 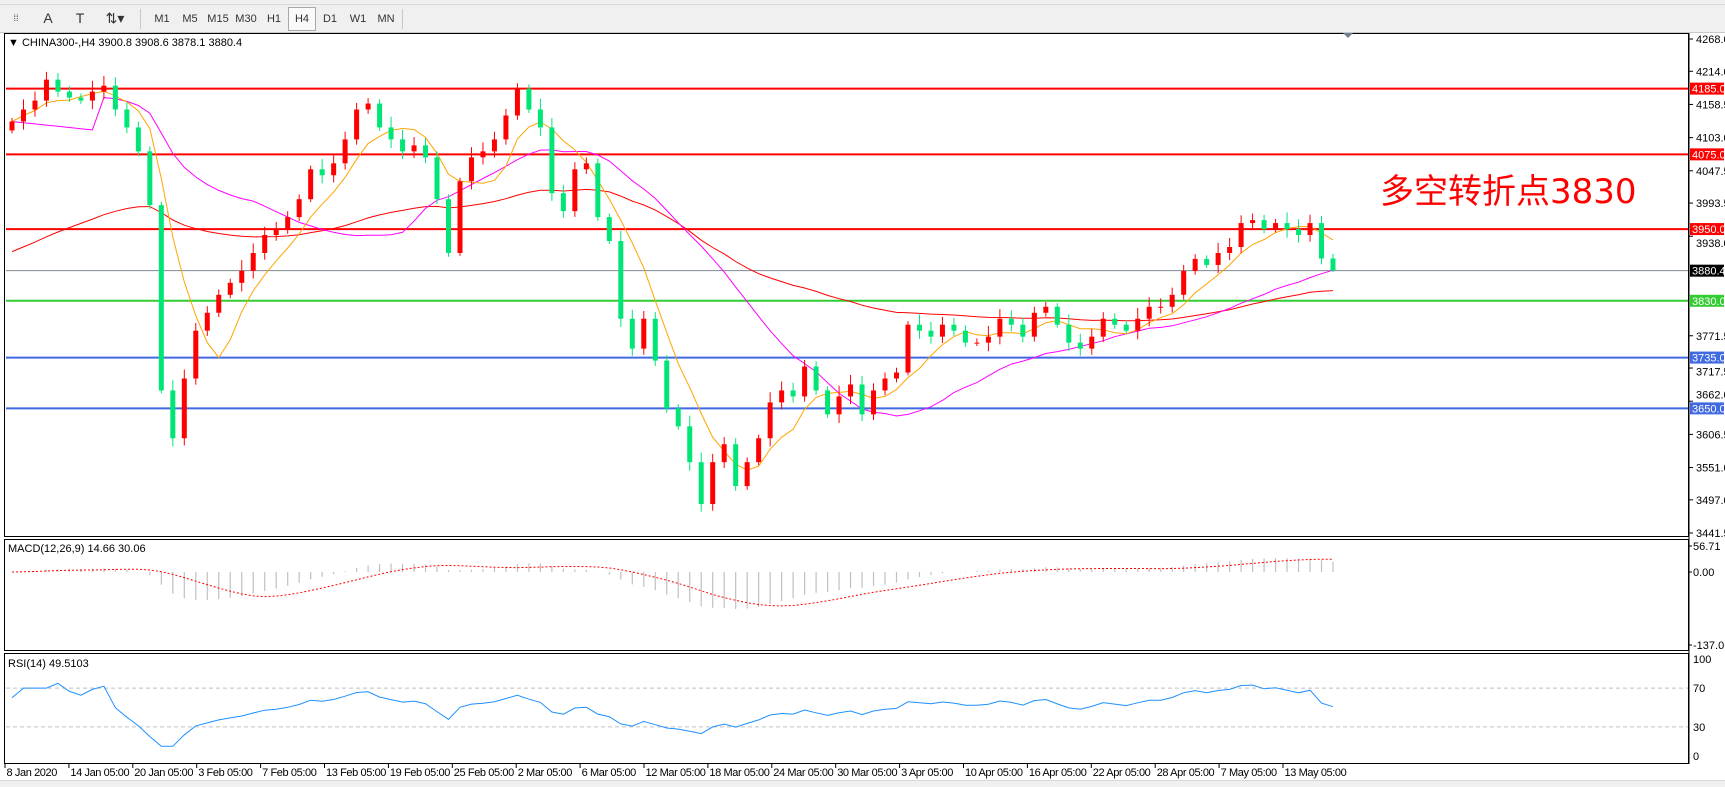 I want to click on timeframe-m30-button: M30, so click(x=246, y=19).